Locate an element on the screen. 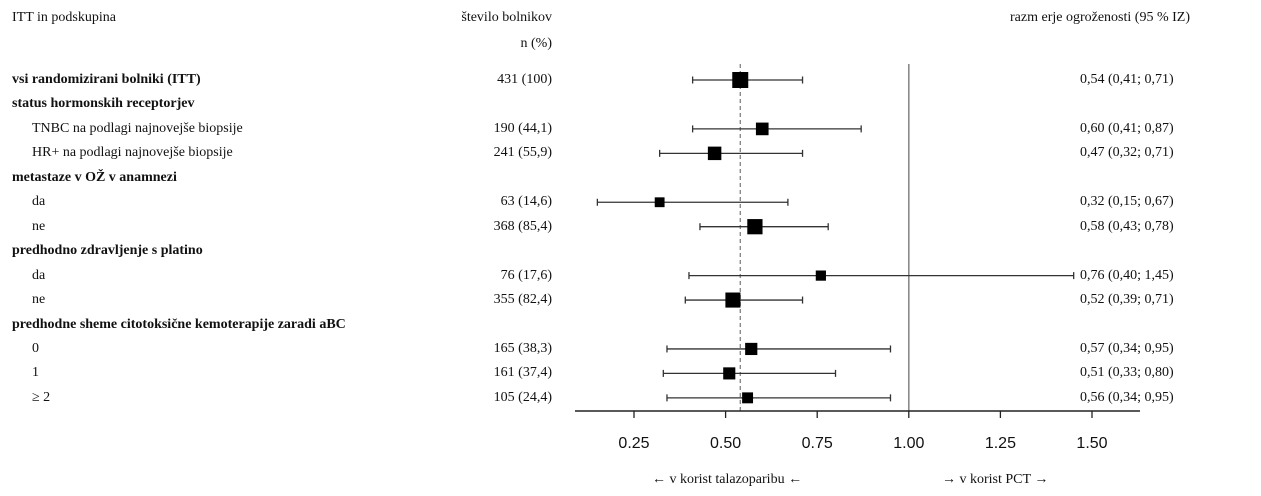 The width and height of the screenshot is (1261, 496). favor-talazoparib-label: ← v korist talazoparibu ← is located at coordinates (727, 479).